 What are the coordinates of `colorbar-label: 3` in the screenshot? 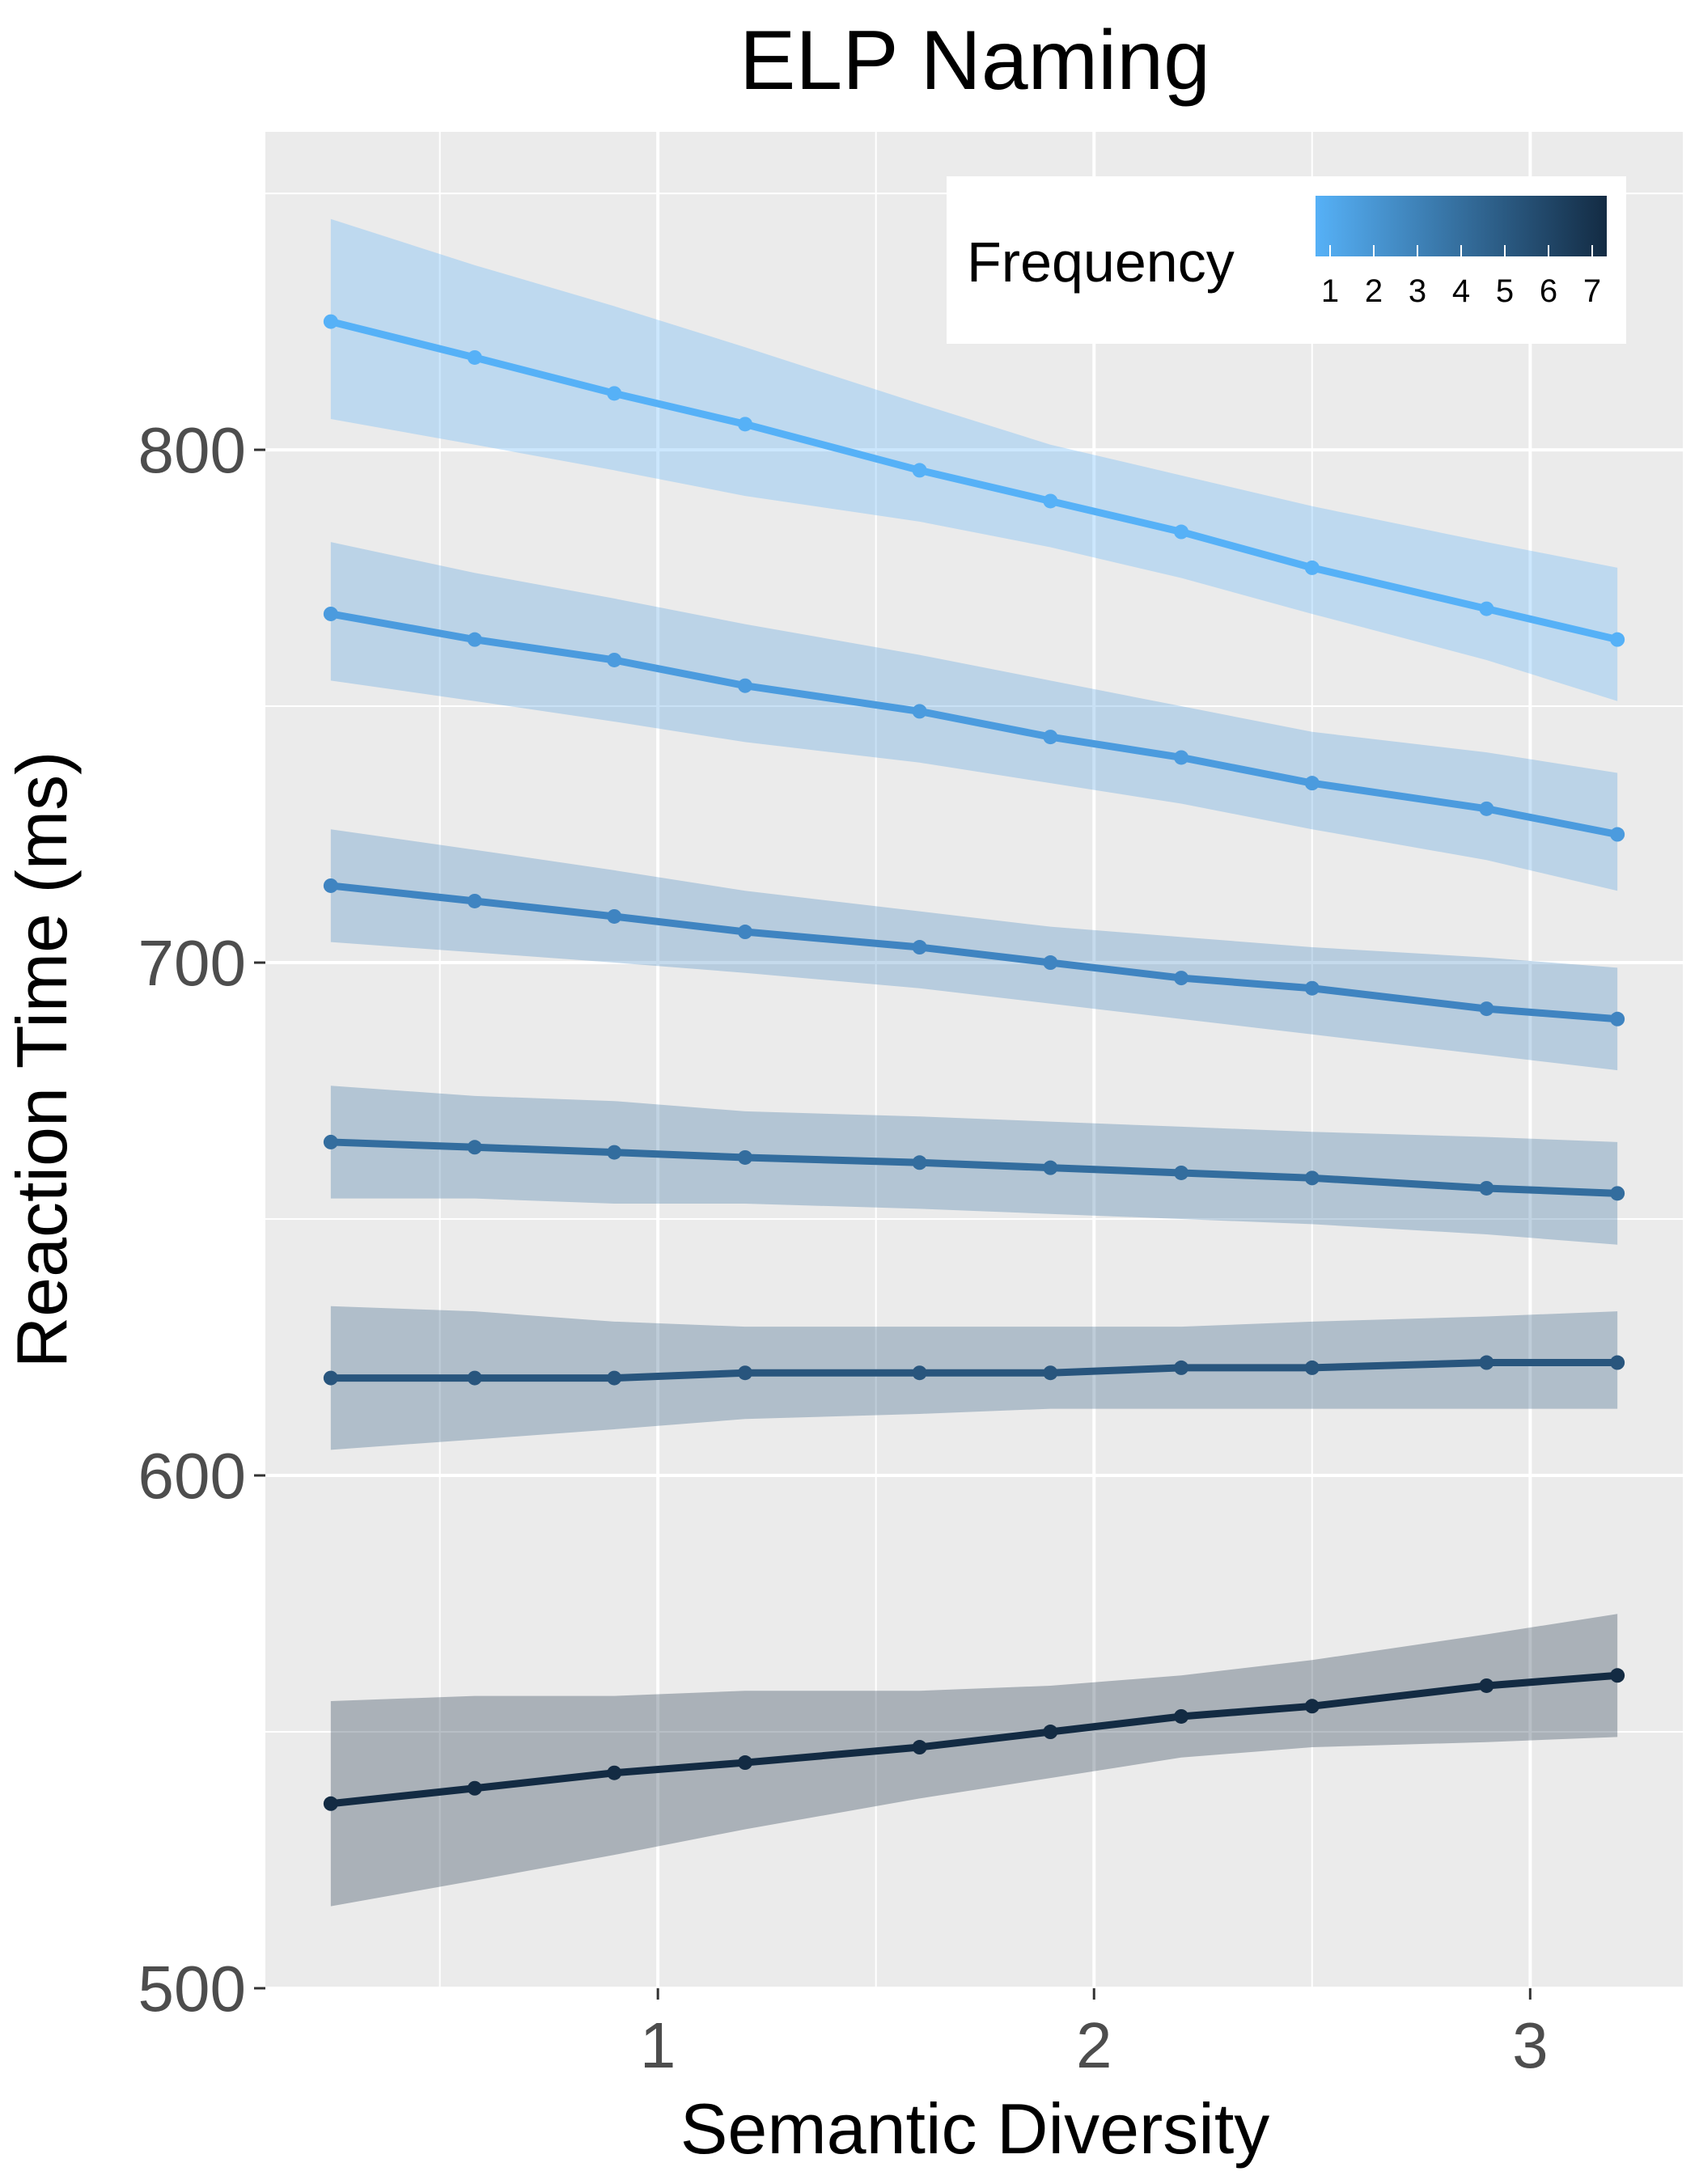 It's located at (1417, 291).